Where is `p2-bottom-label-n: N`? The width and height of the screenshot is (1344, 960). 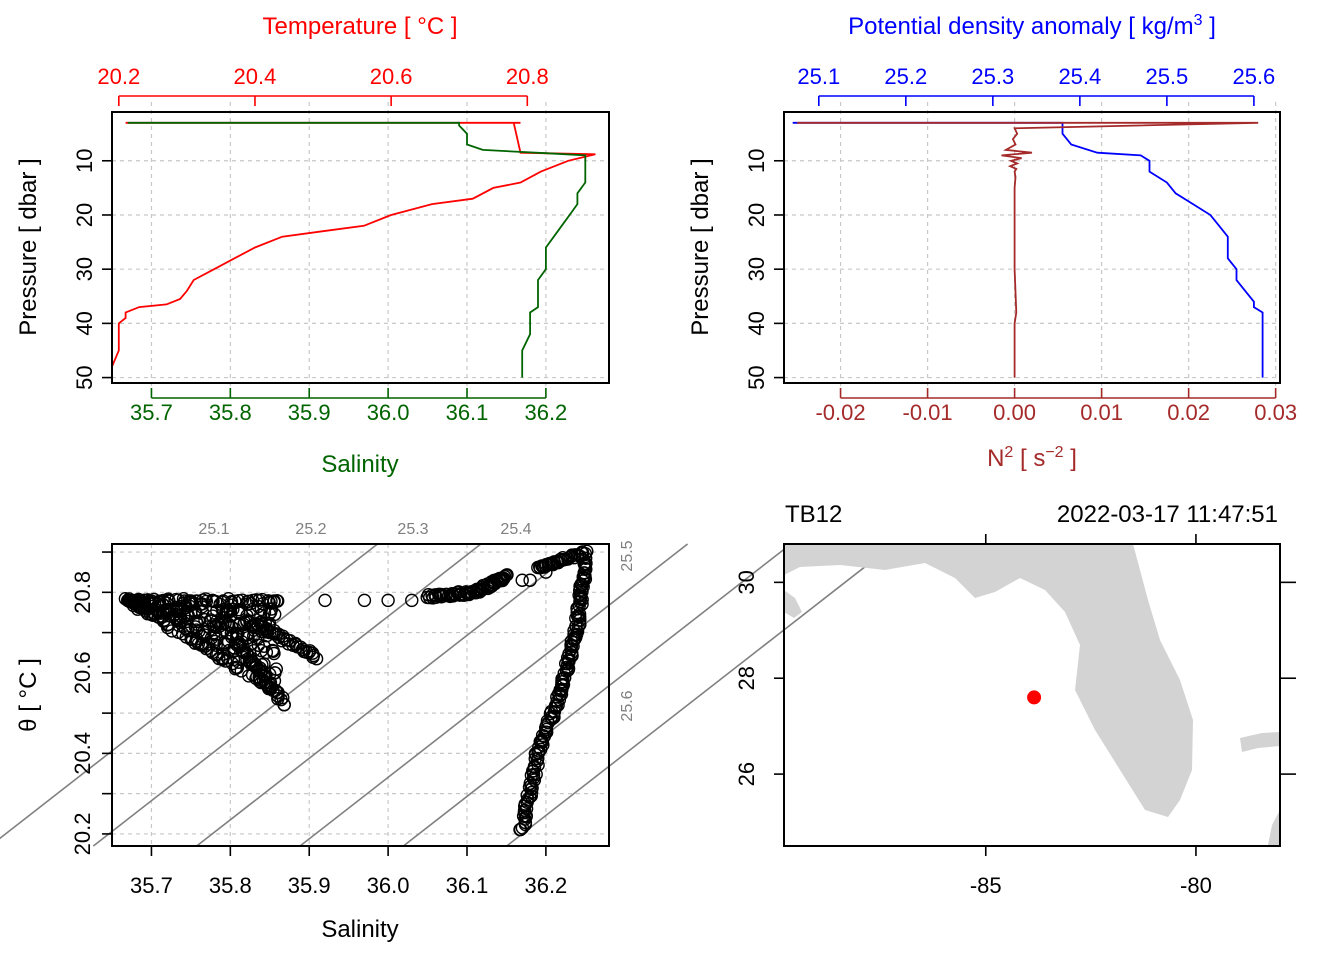
p2-bottom-label-n: N is located at coordinates (995, 458).